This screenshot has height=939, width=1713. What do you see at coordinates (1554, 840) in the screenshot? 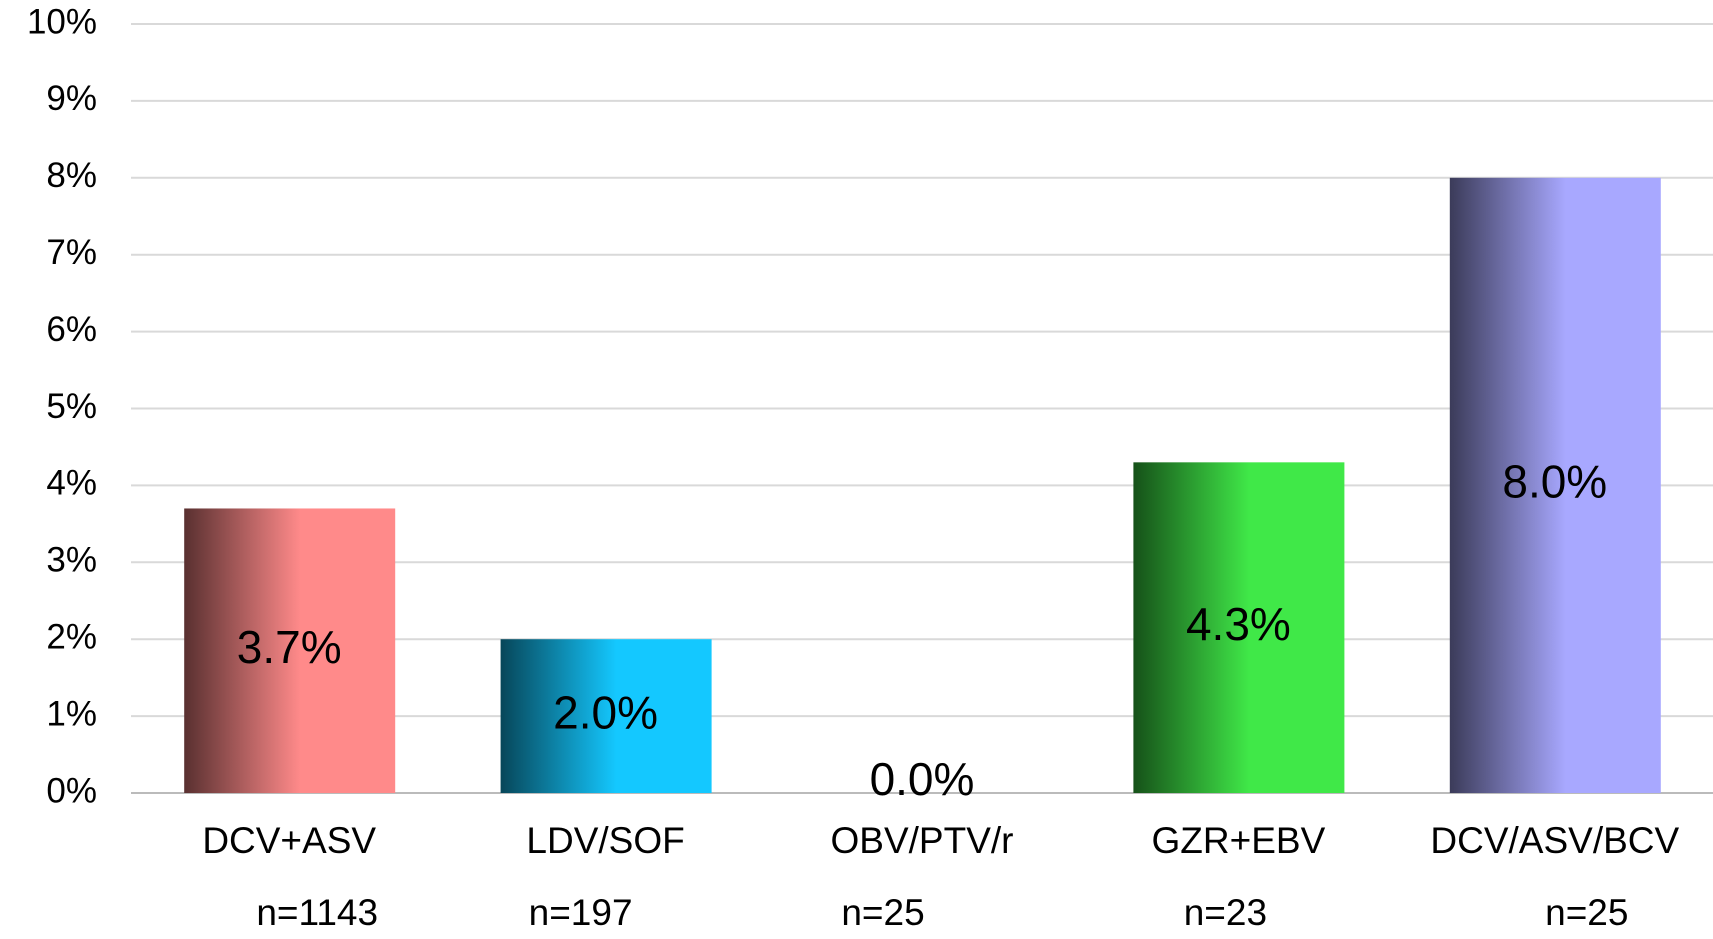
I see `x-tick-label: DCV/ASV/BCV` at bounding box center [1554, 840].